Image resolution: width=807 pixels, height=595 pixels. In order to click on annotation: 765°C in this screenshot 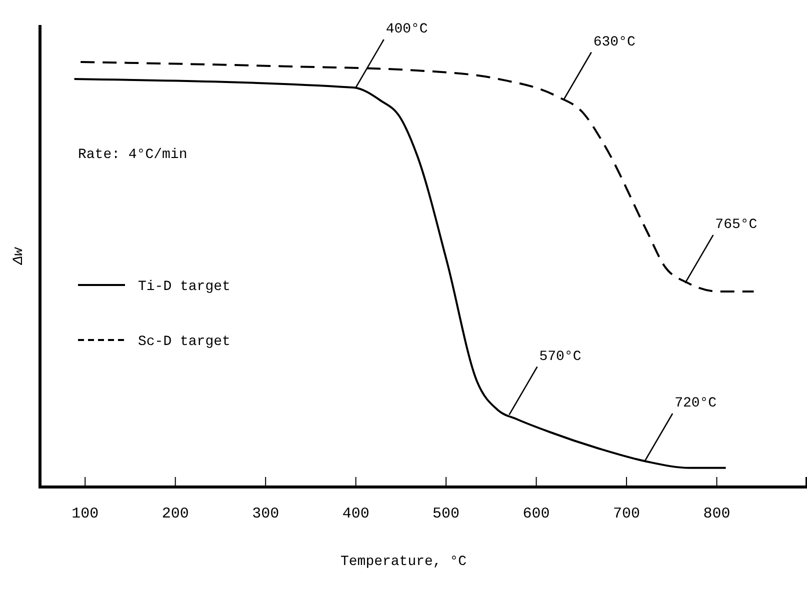, I will do `click(736, 225)`.